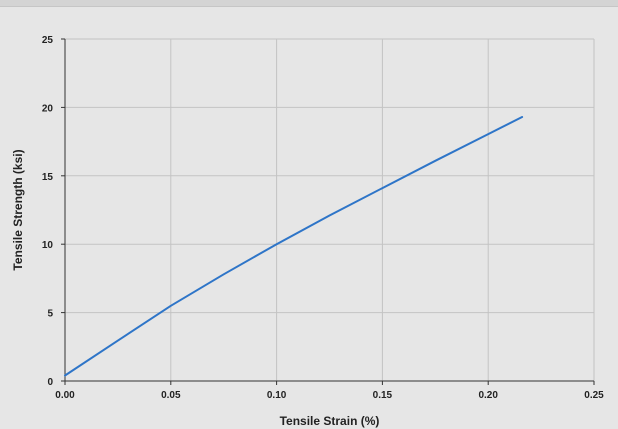  What do you see at coordinates (309, 3) in the screenshot?
I see `window-top-strip` at bounding box center [309, 3].